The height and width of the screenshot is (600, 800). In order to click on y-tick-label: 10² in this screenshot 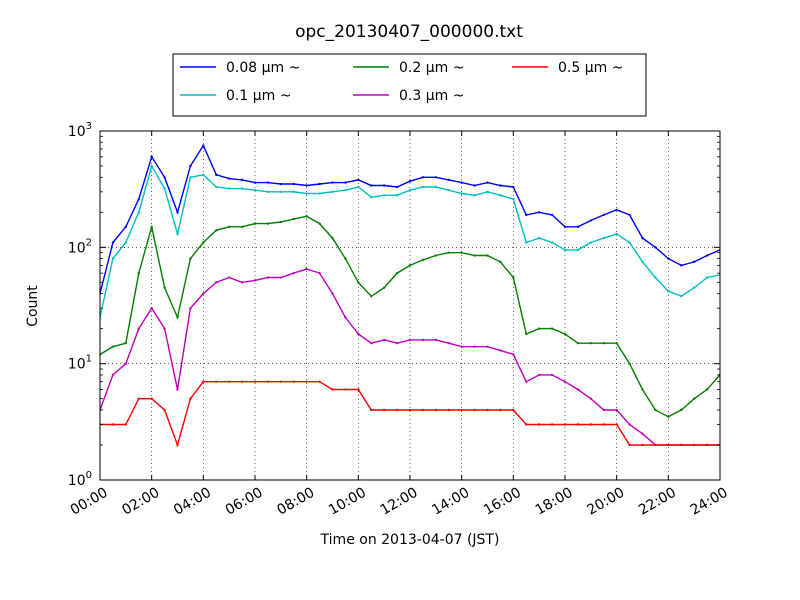, I will do `click(80, 246)`.